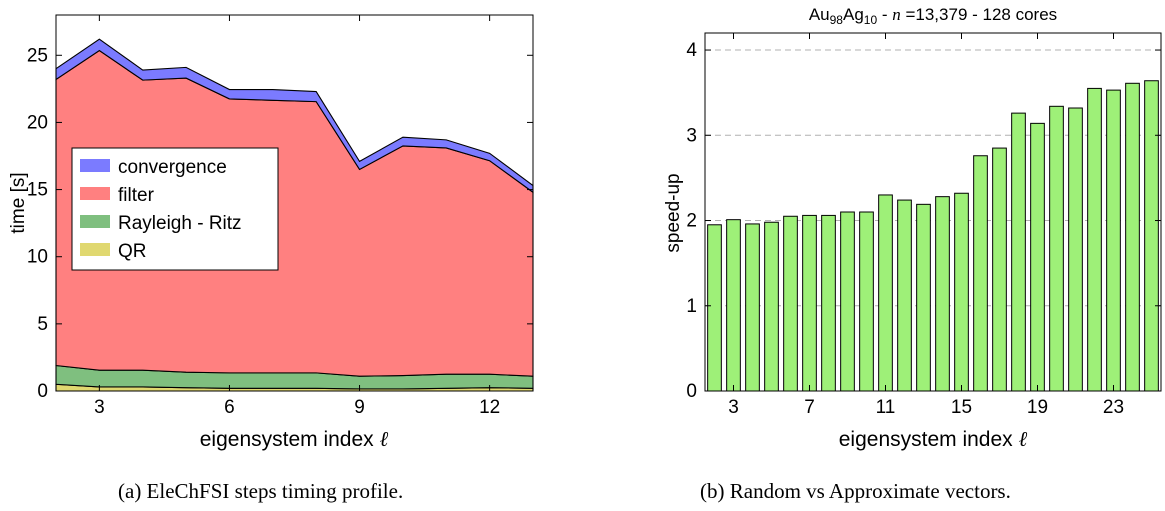  What do you see at coordinates (819, 14) in the screenshot?
I see `title-au: Au` at bounding box center [819, 14].